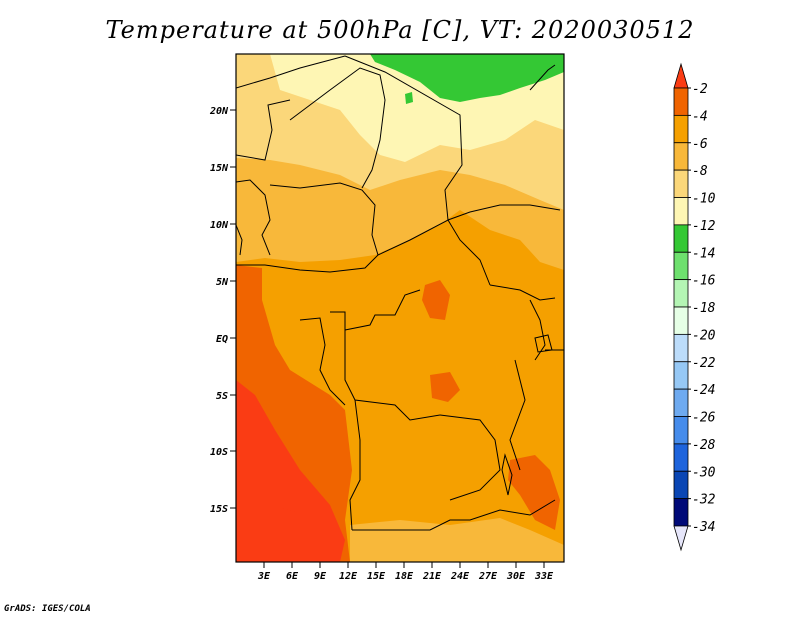  I want to click on colorbar-label: -2, so click(700, 89).